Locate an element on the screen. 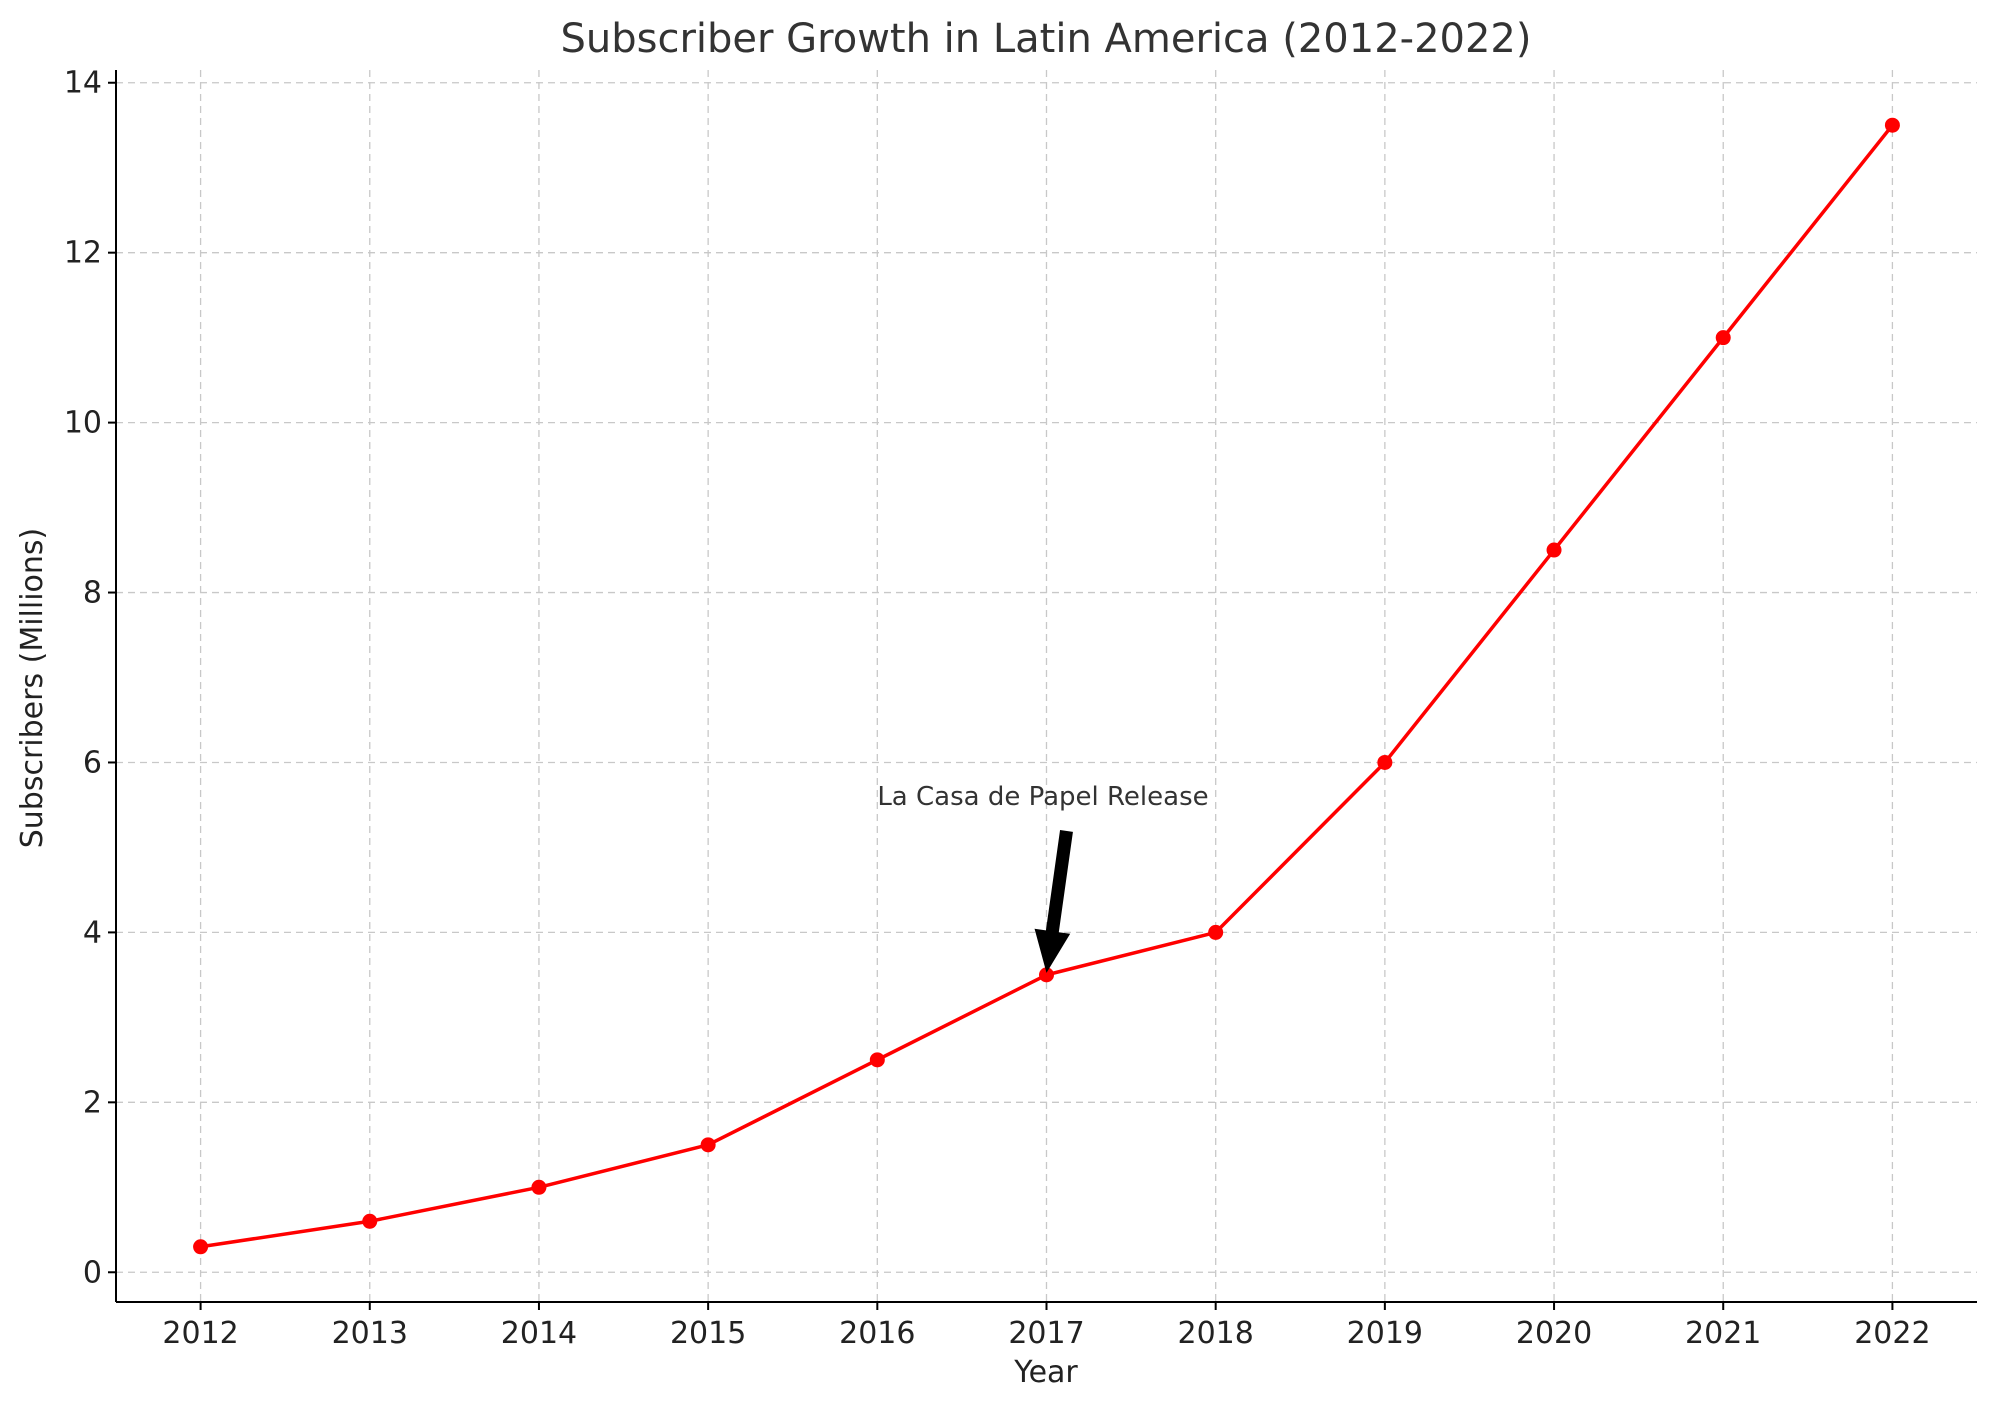 This screenshot has width=1996, height=1409. x-tick-label: 2017 is located at coordinates (1046, 1333).